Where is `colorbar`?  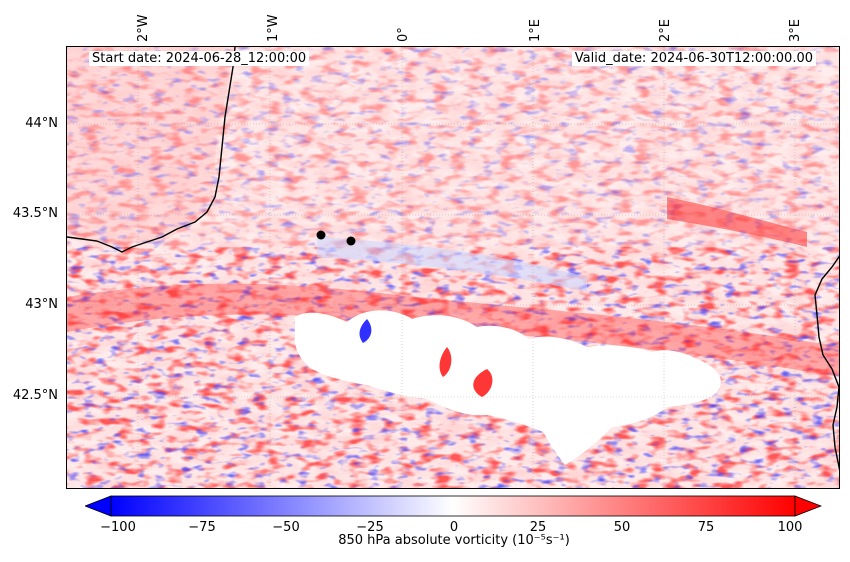 colorbar is located at coordinates (453, 506).